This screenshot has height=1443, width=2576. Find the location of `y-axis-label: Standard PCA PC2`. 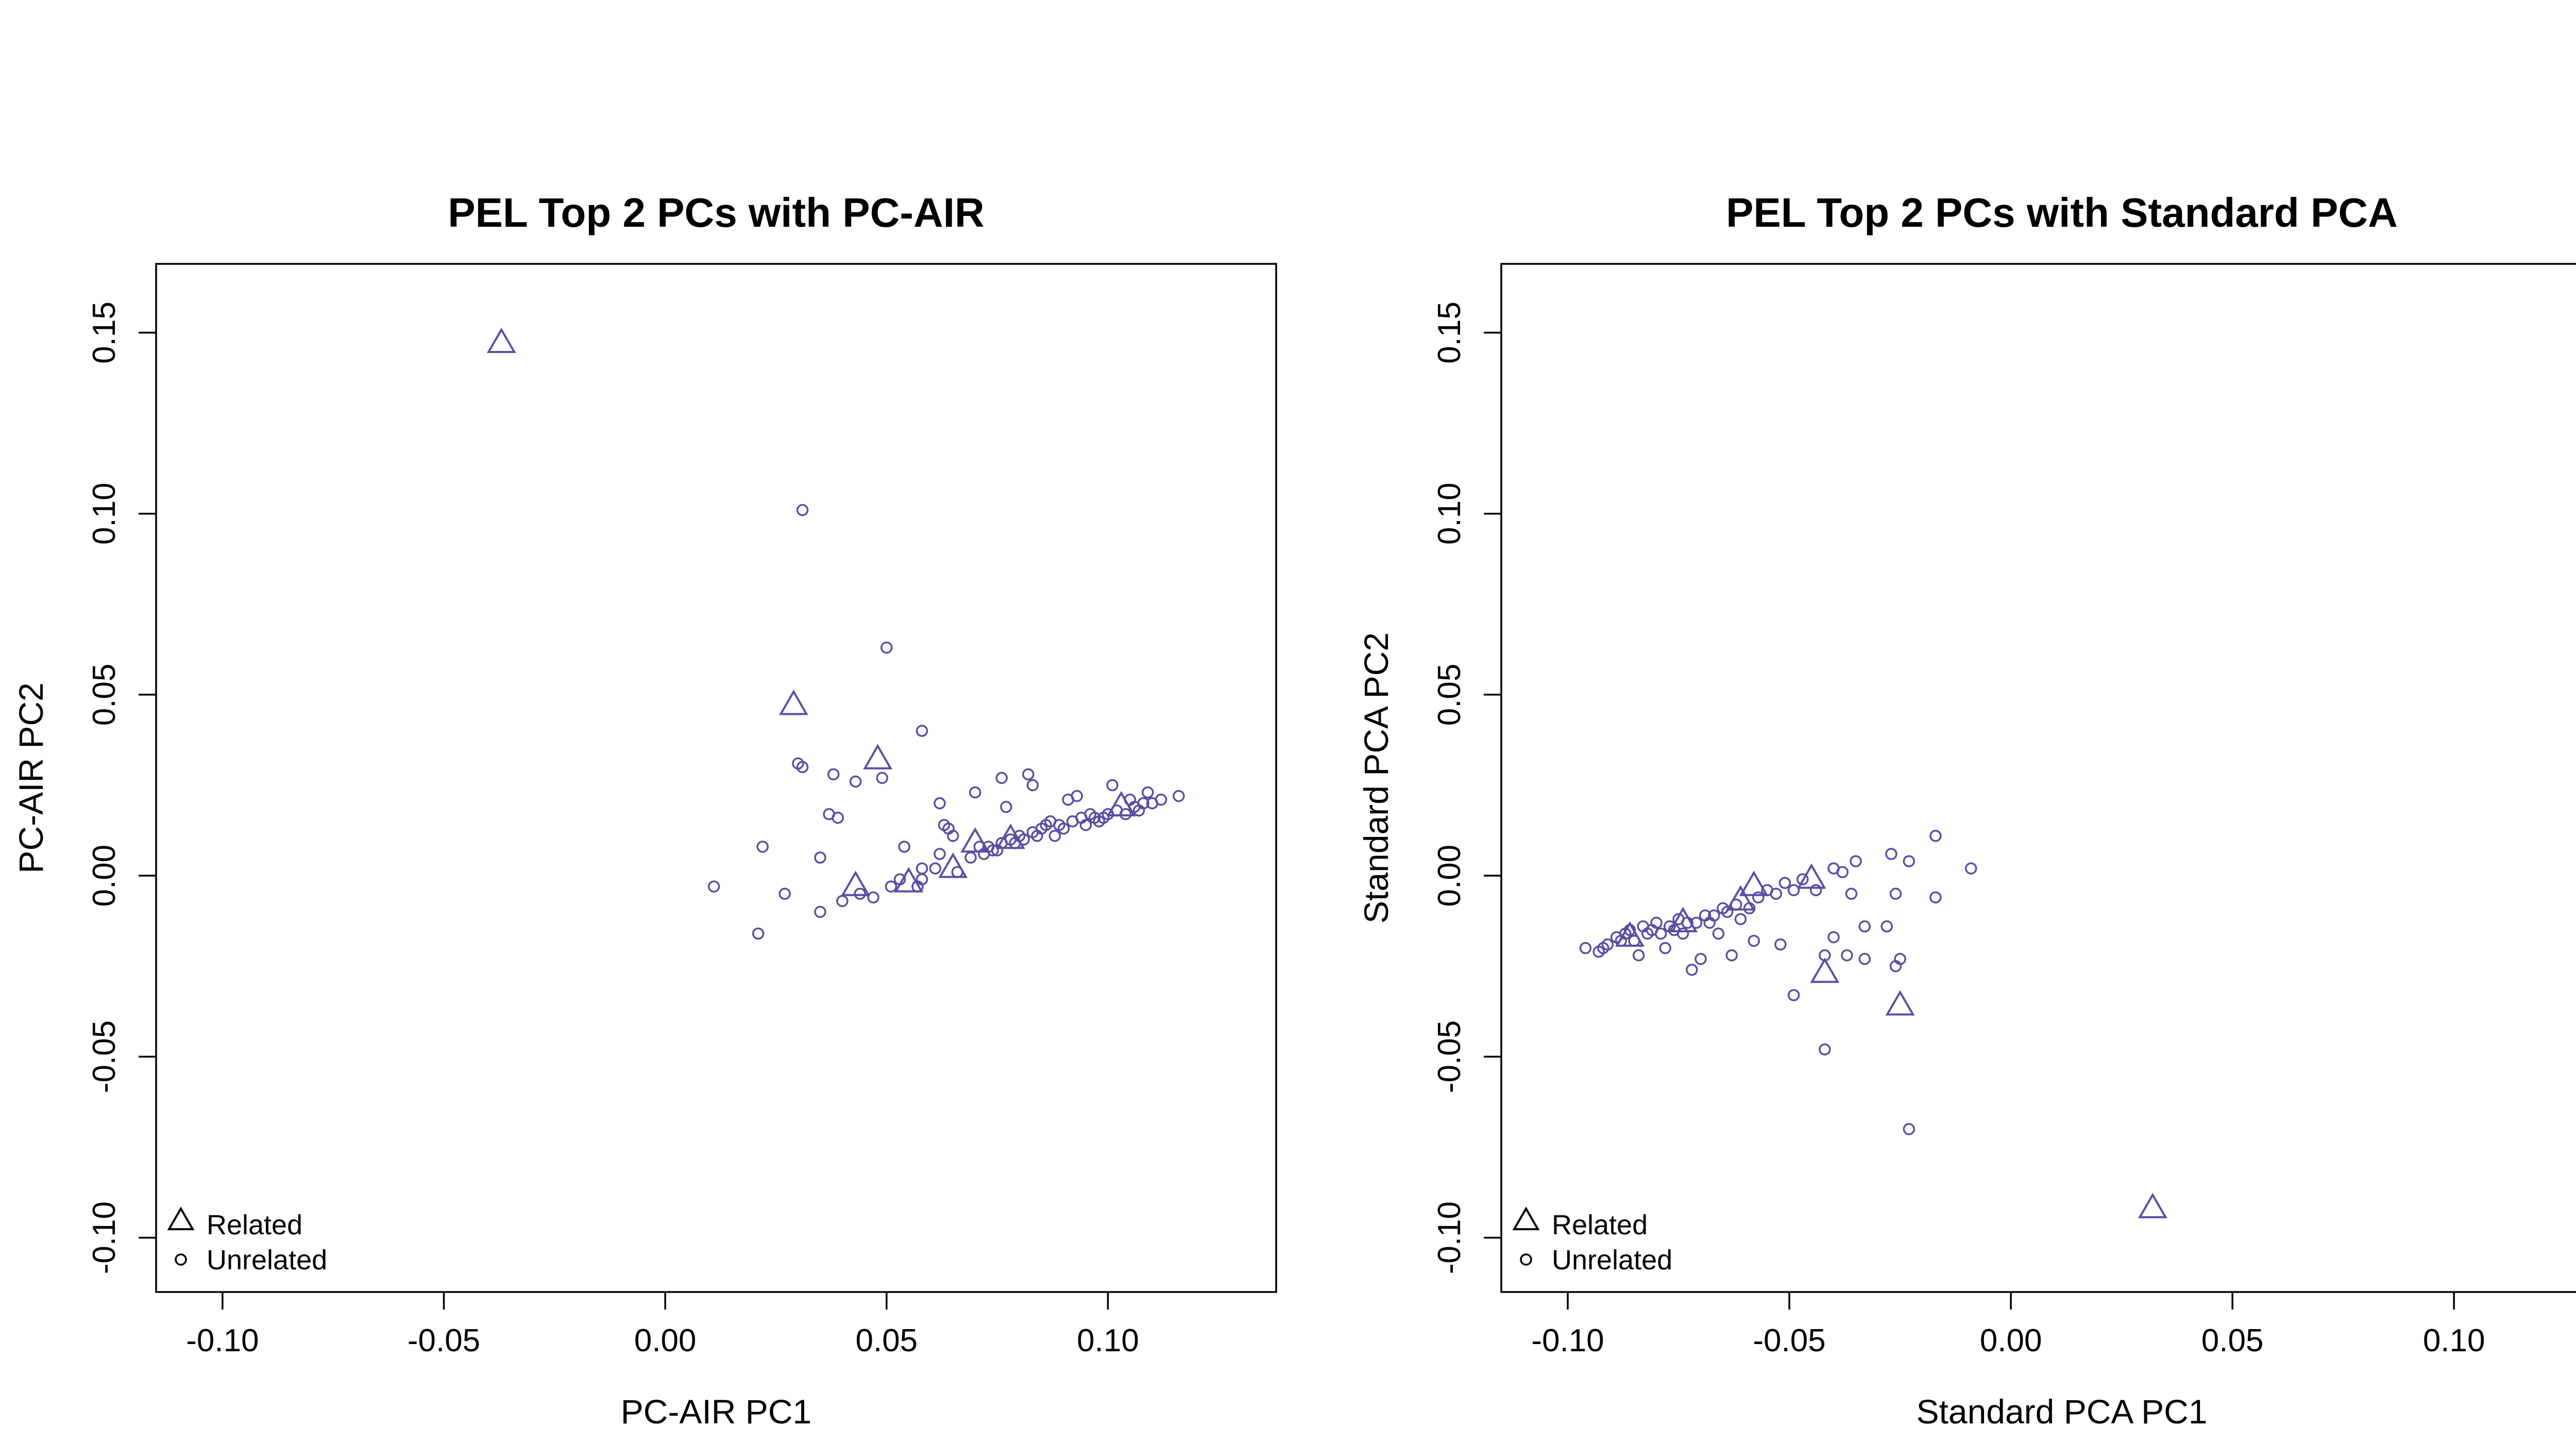

y-axis-label: Standard PCA PC2 is located at coordinates (1376, 778).